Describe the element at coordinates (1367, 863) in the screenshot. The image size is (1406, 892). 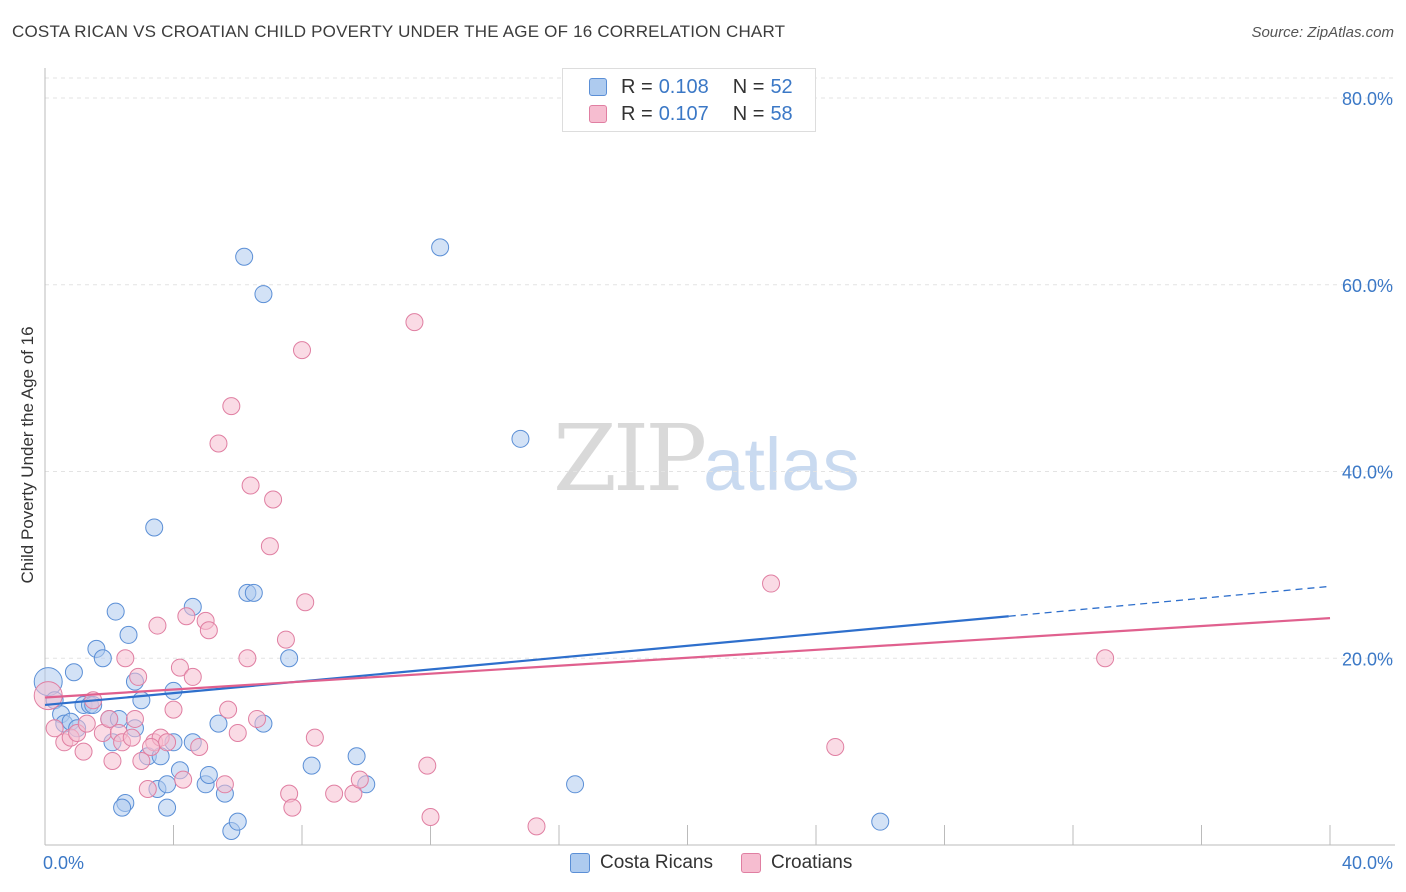
I see `x-tick-label-max: 40.0%` at that location.